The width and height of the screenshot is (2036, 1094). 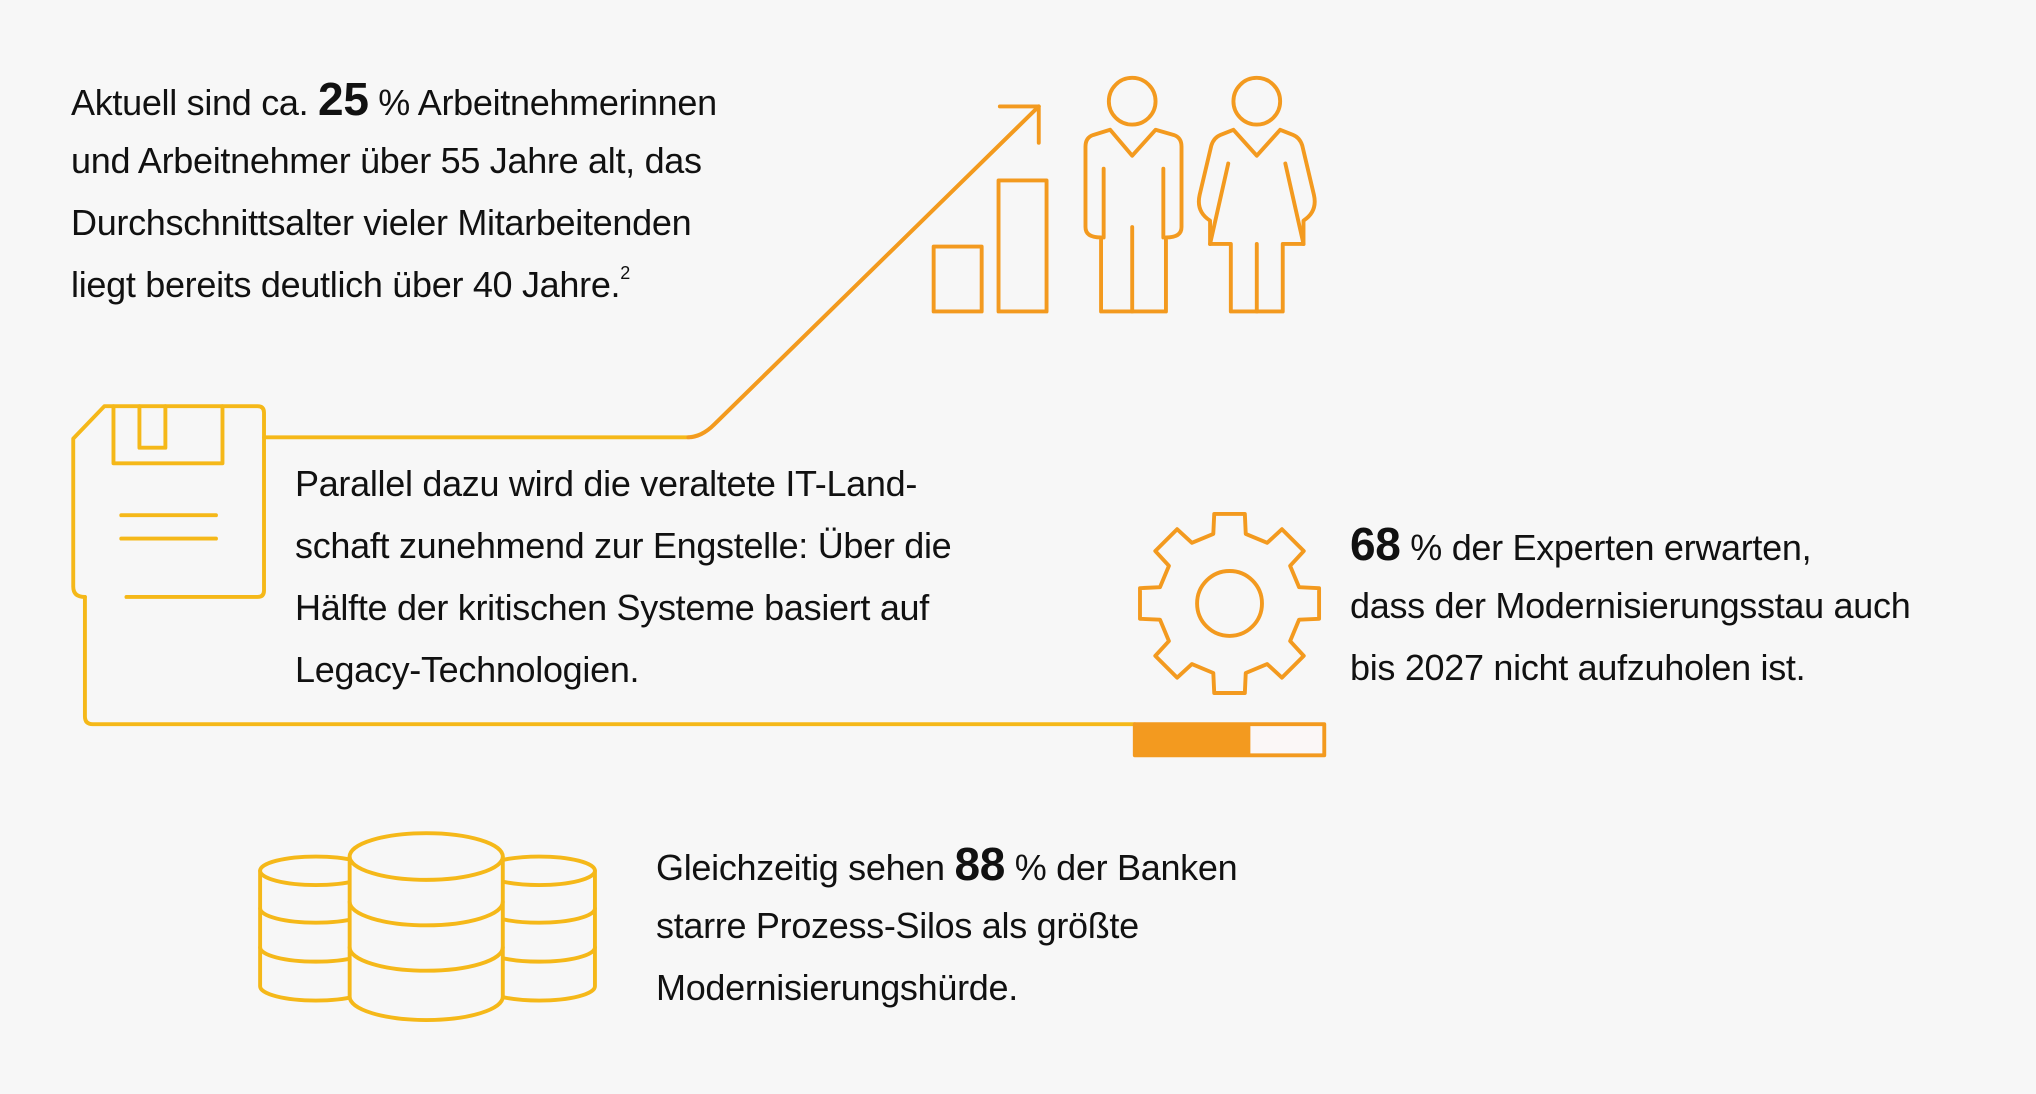 What do you see at coordinates (195, 102) in the screenshot?
I see `text: Aktuell sind ca.` at bounding box center [195, 102].